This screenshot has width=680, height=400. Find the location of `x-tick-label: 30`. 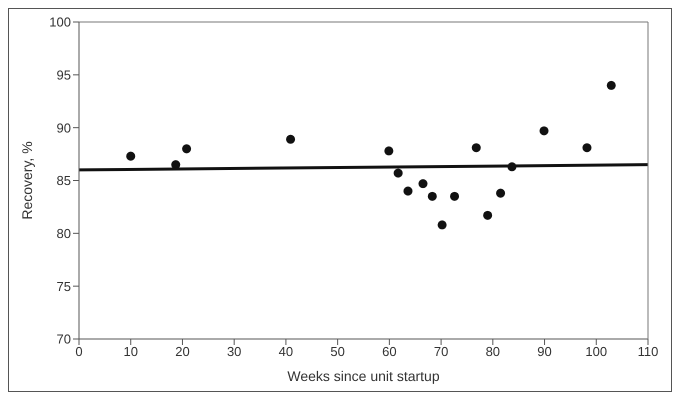

x-tick-label: 30 is located at coordinates (234, 352).